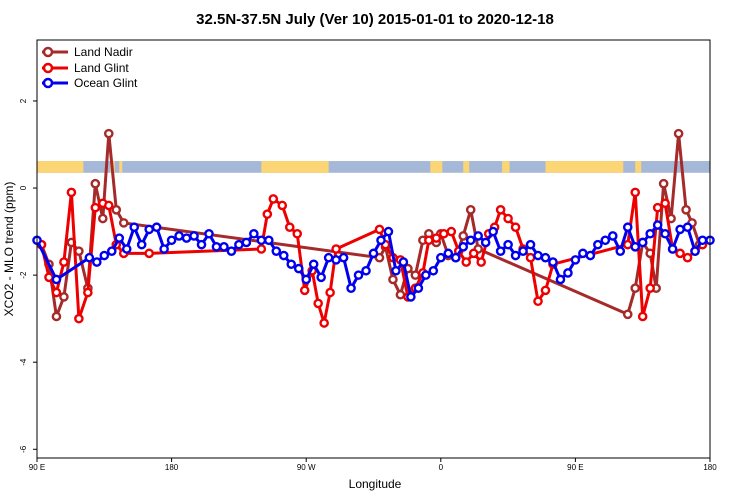  I want to click on legend: Land Nadir Land Glint Ocean Glint, so click(90, 67).